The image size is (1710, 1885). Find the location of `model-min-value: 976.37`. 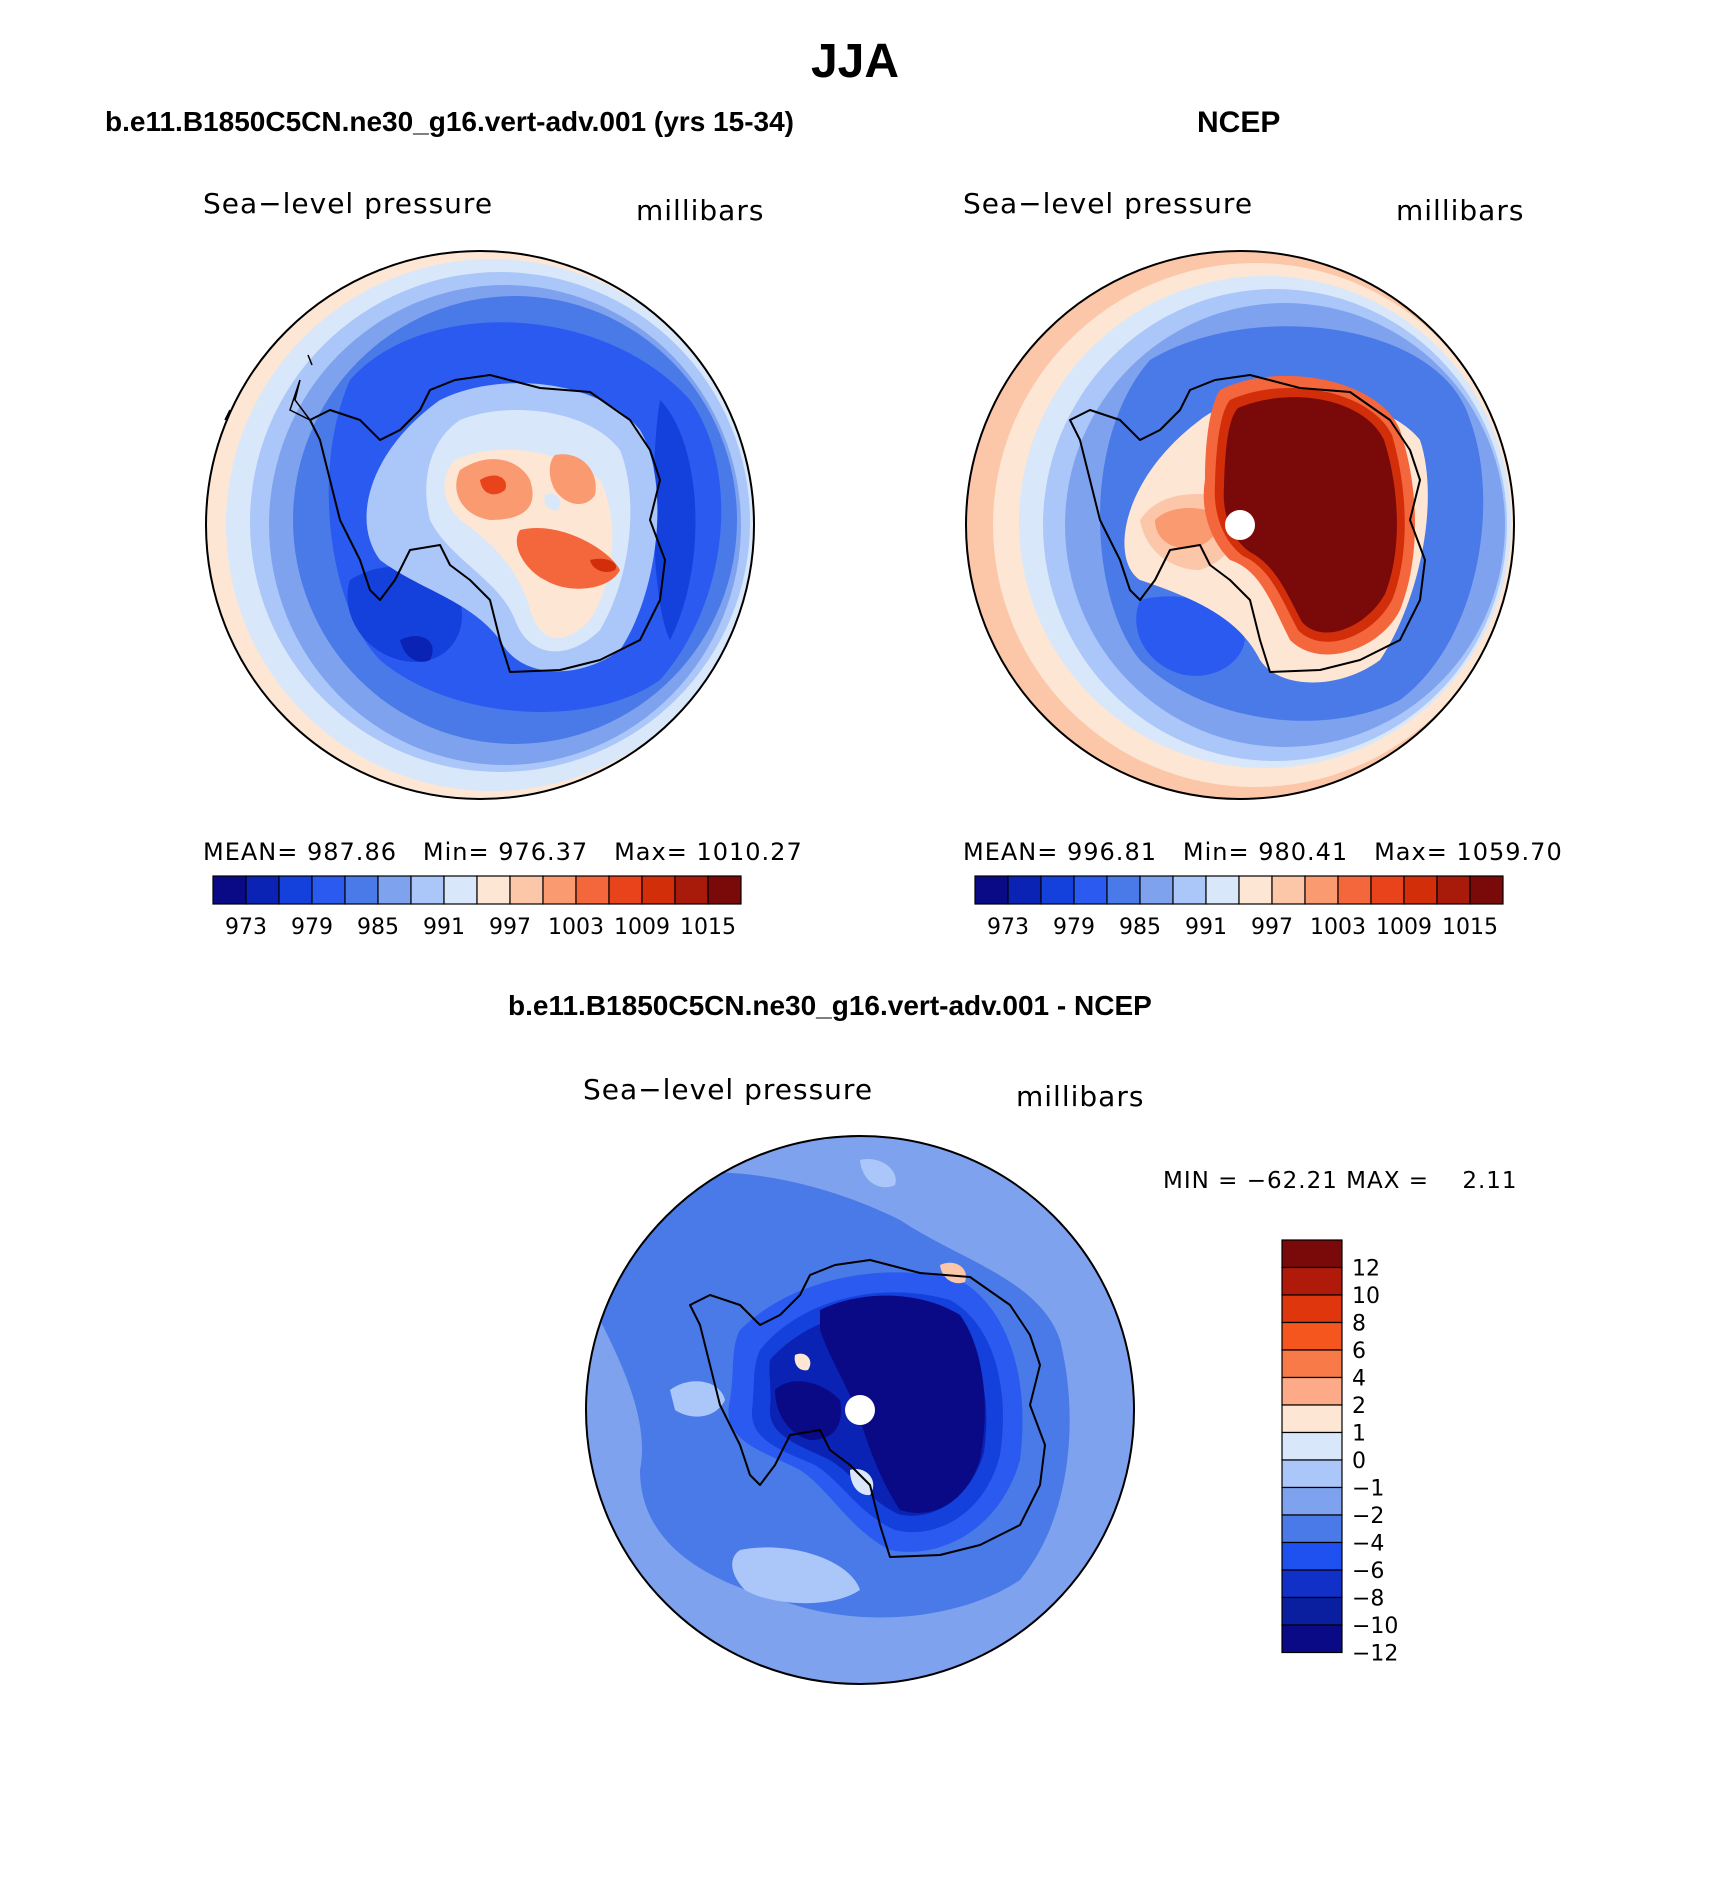

model-min-value: 976.37 is located at coordinates (543, 852).